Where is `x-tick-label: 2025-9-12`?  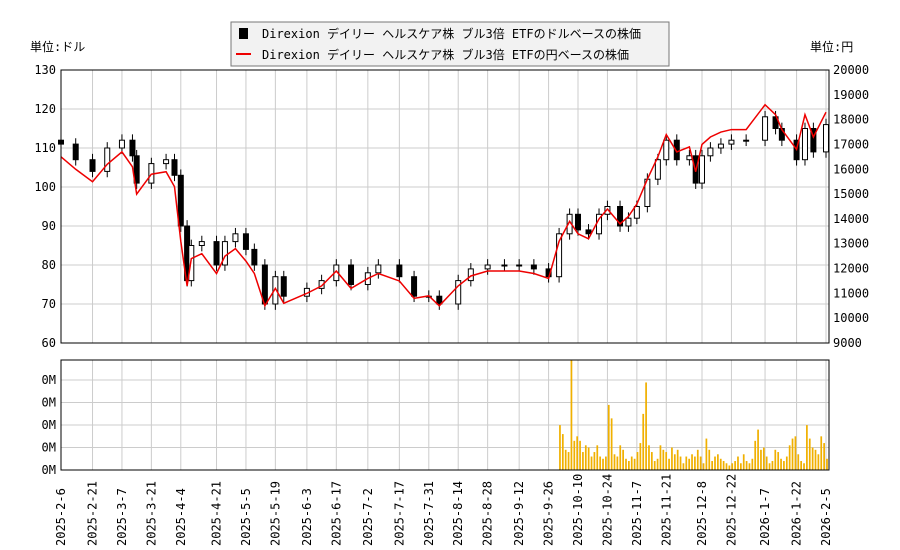
x-tick-label: 2025-9-12 is located at coordinates (519, 513).